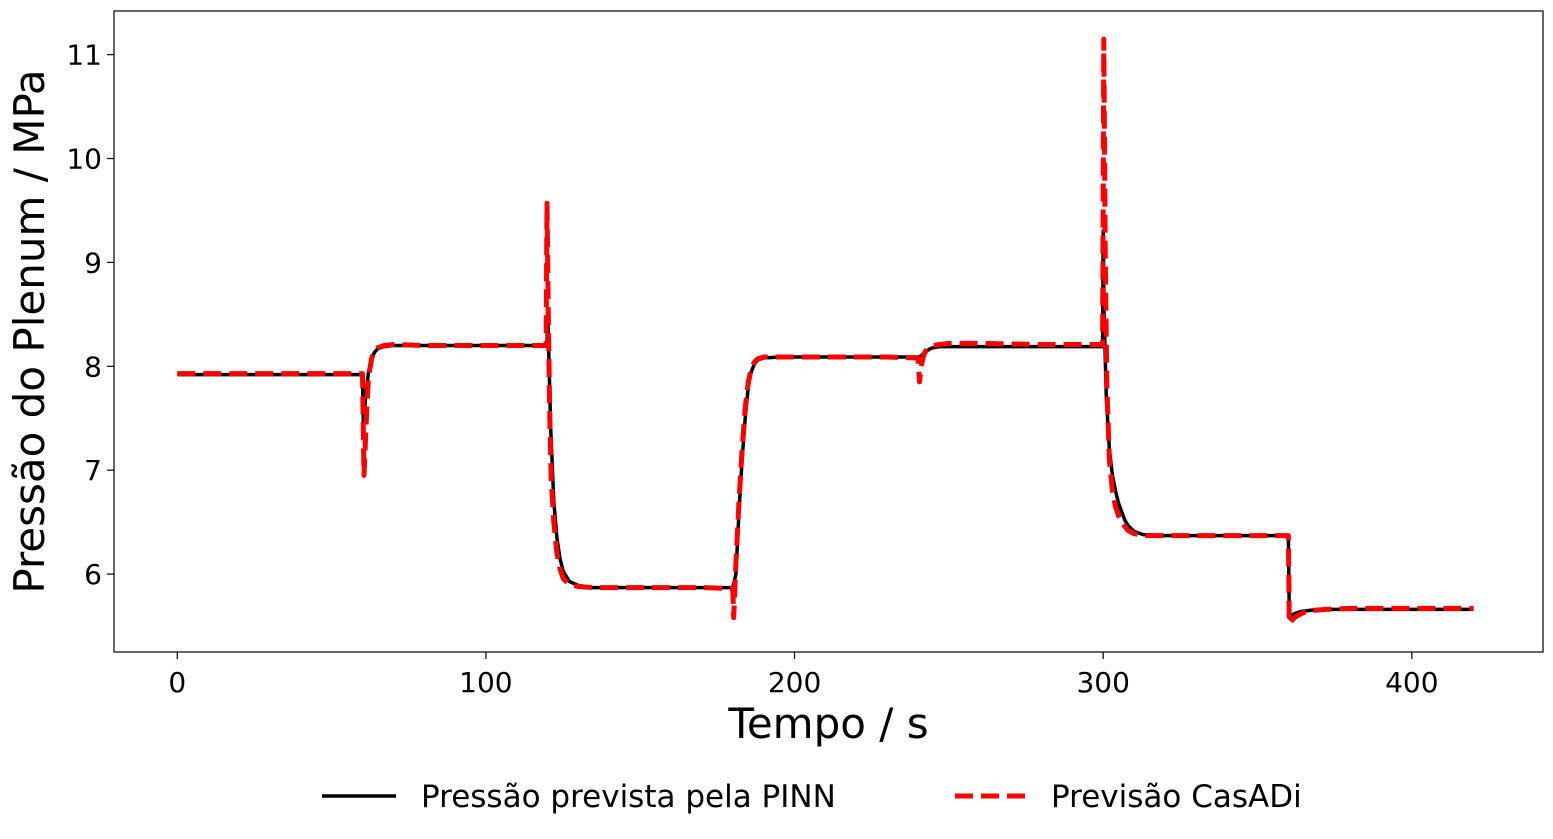 This screenshot has height=839, width=1553. I want to click on legend-label-casadi: Previsão CasADi, so click(1176, 797).